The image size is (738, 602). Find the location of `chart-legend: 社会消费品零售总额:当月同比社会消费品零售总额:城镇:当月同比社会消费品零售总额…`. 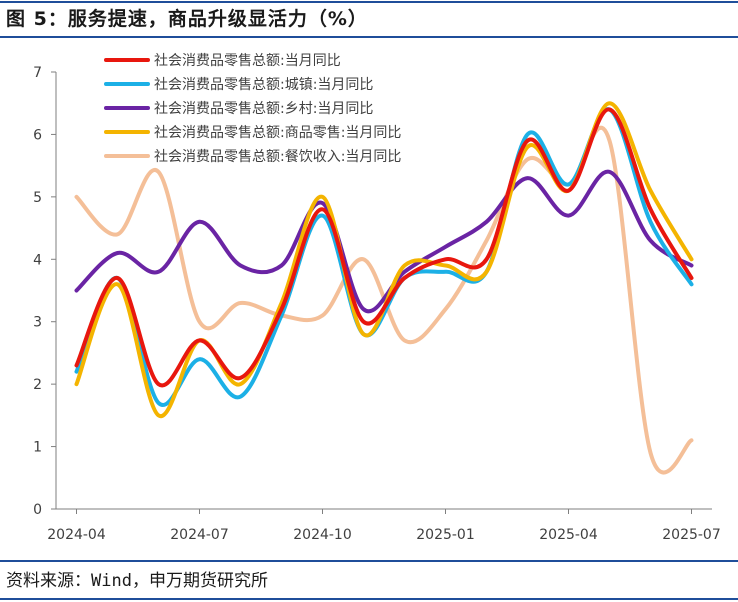

chart-legend: 社会消费品零售总额:当月同比社会消费品零售总额:城镇:当月同比社会消费品零售总额… is located at coordinates (252, 109).